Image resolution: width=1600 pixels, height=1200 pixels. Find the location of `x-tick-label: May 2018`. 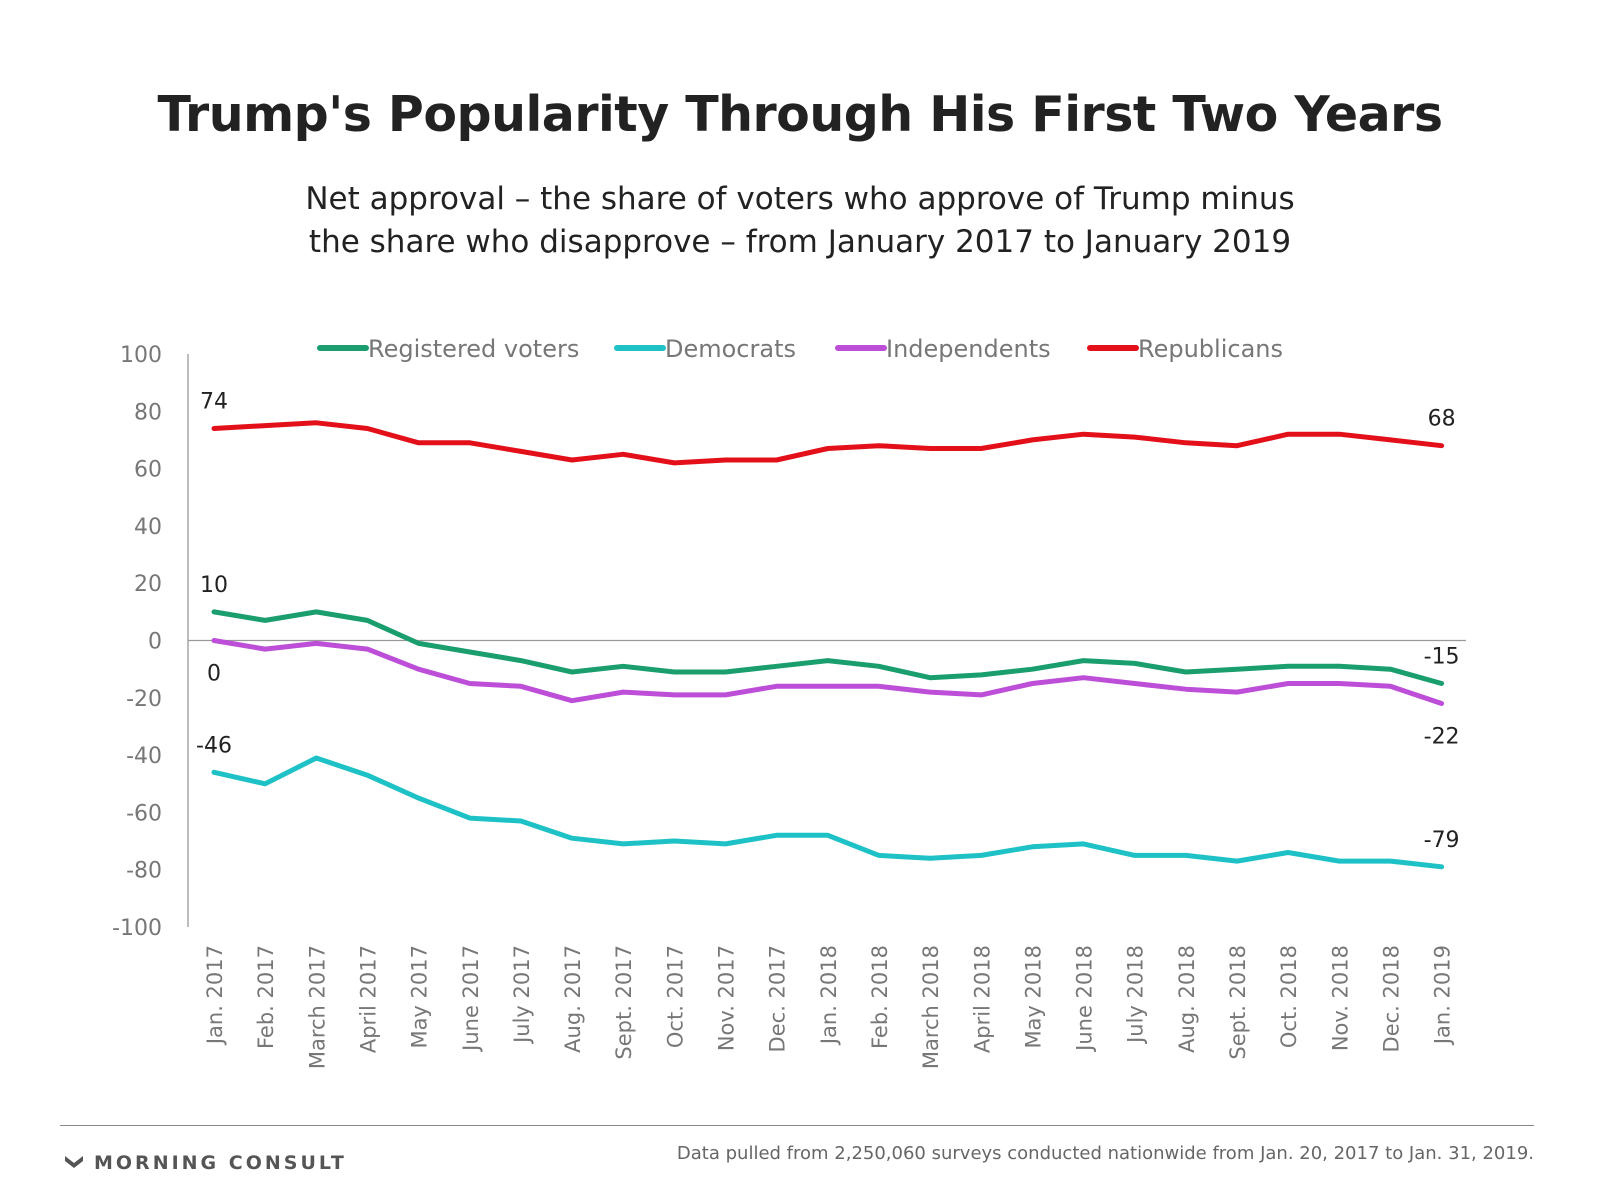

x-tick-label: May 2018 is located at coordinates (1033, 997).